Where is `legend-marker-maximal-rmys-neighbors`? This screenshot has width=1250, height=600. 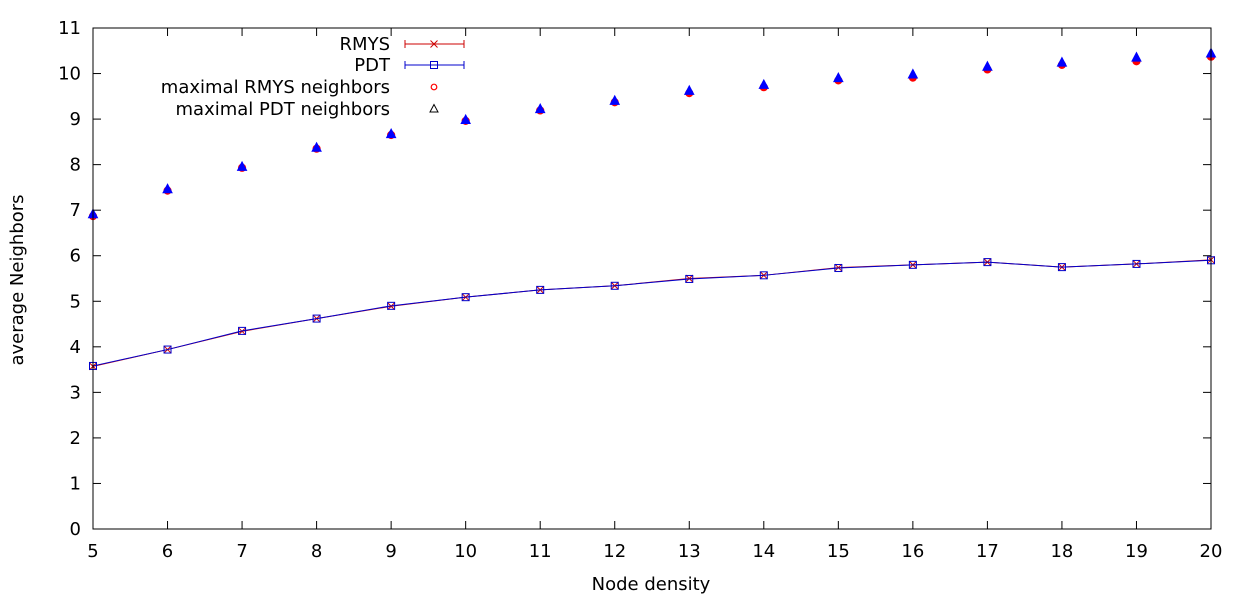 legend-marker-maximal-rmys-neighbors is located at coordinates (434, 87).